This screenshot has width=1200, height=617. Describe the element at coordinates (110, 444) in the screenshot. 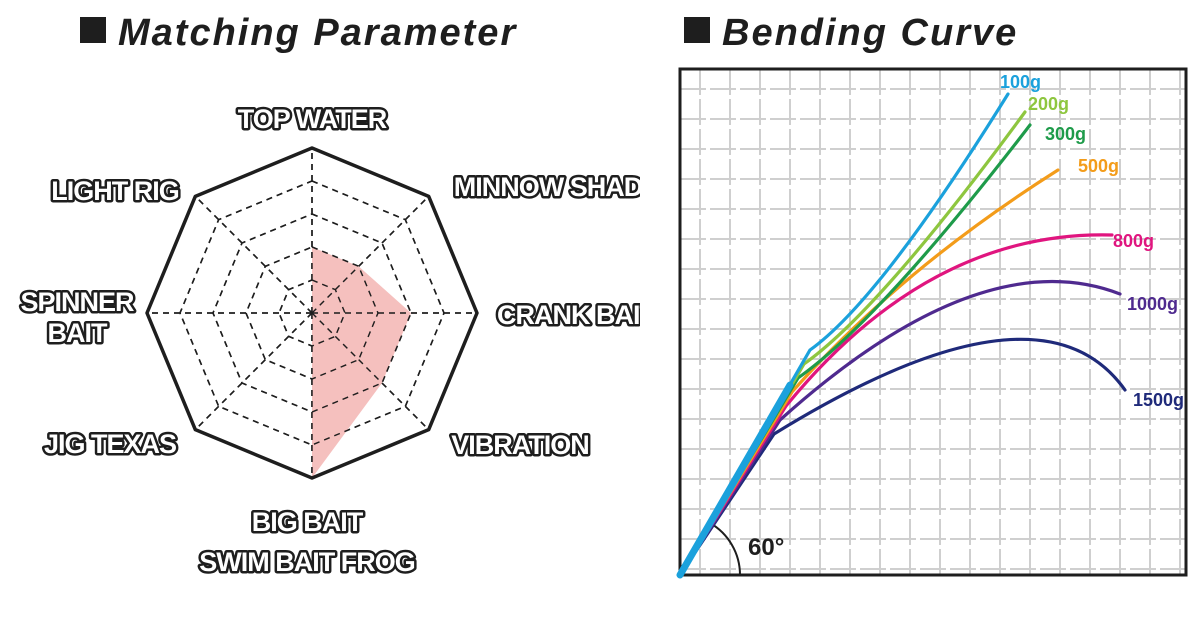

I see `radar-axis-label: JIG TEXAS` at that location.